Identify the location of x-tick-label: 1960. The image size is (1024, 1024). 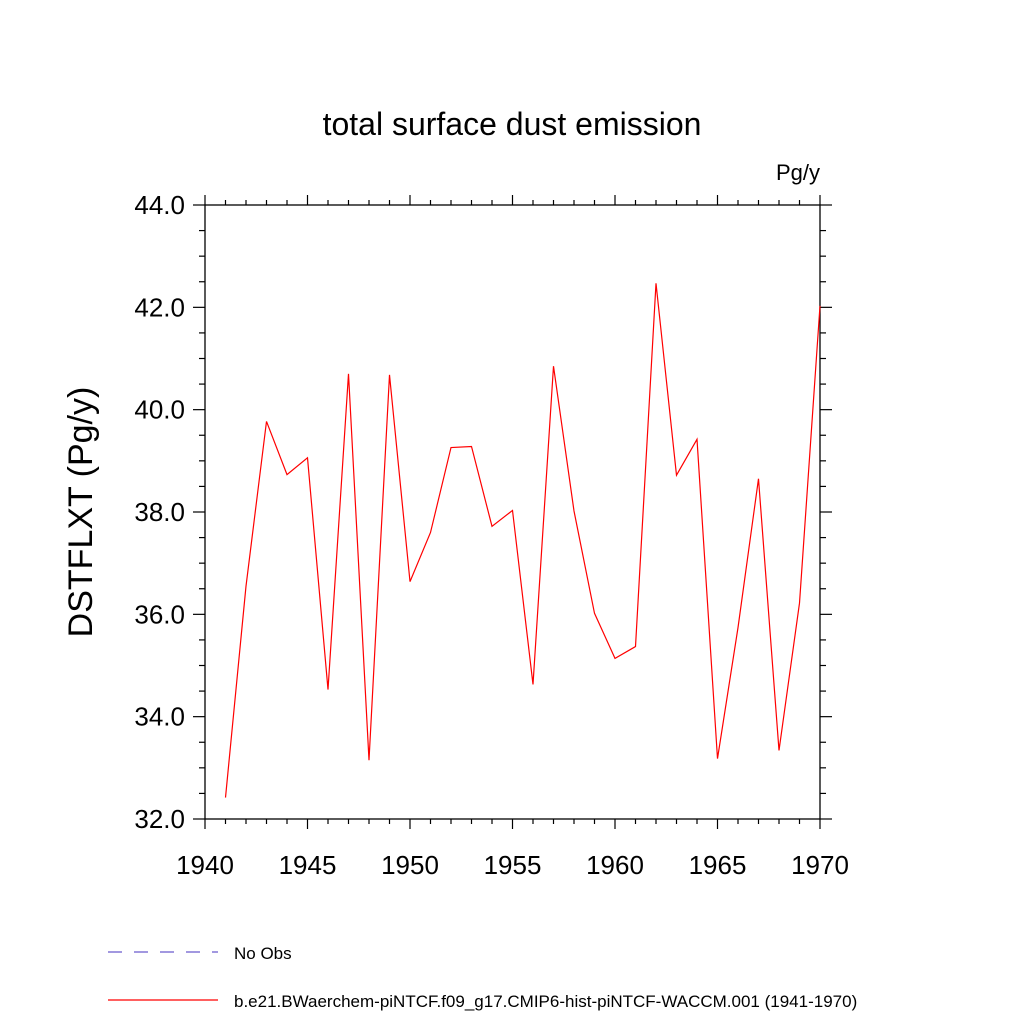
(615, 865).